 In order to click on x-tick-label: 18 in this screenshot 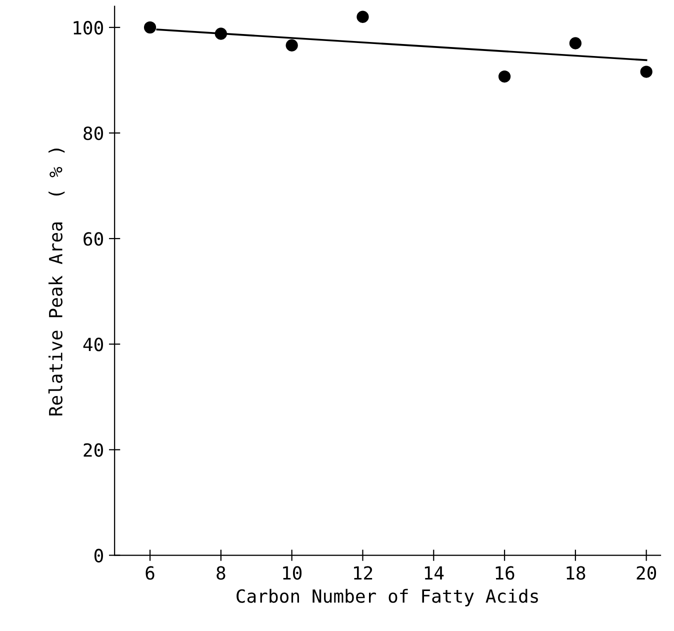, I will do `click(576, 573)`.